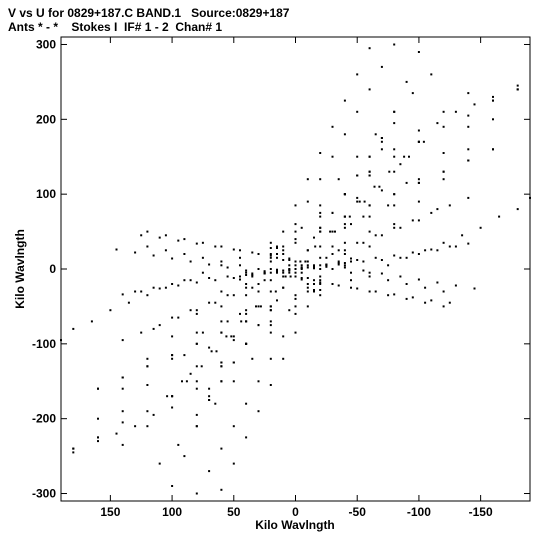 The image size is (540, 541). I want to click on y-tick-label: 0, so click(52, 269).